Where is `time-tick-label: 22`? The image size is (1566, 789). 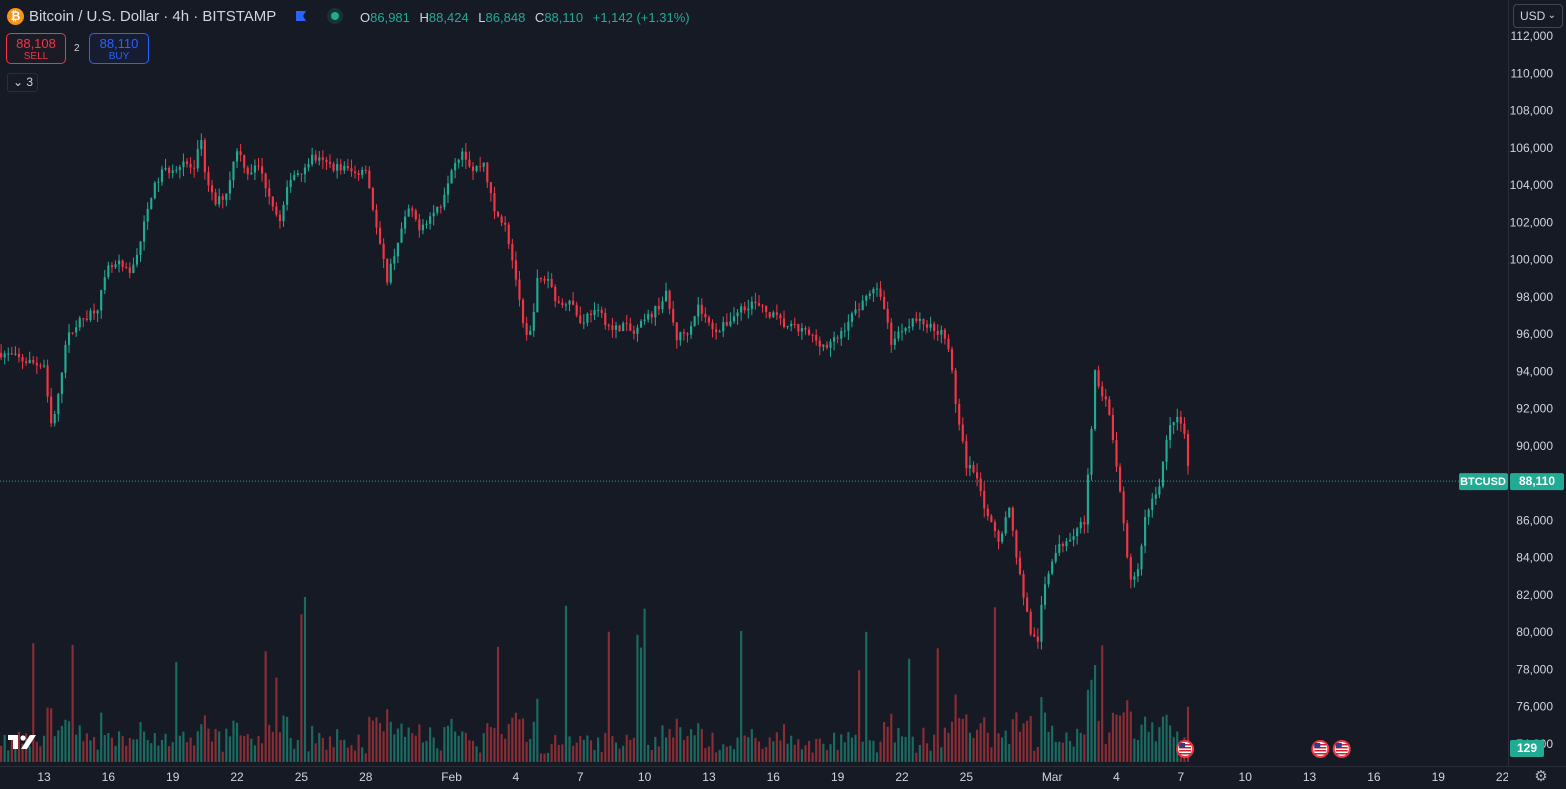 time-tick-label: 22 is located at coordinates (237, 777).